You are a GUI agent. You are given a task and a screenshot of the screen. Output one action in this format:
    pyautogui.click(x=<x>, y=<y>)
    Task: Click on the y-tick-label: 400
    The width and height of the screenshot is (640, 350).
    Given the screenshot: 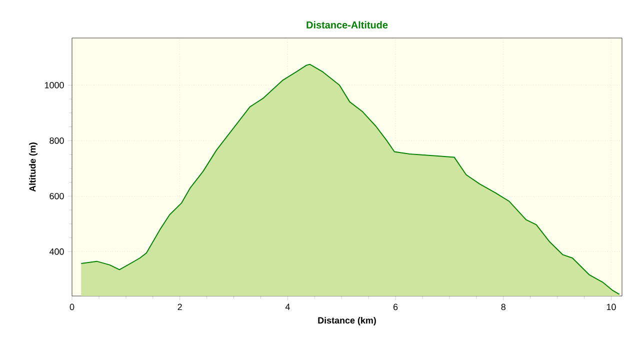 What is the action you would take?
    pyautogui.click(x=56, y=251)
    